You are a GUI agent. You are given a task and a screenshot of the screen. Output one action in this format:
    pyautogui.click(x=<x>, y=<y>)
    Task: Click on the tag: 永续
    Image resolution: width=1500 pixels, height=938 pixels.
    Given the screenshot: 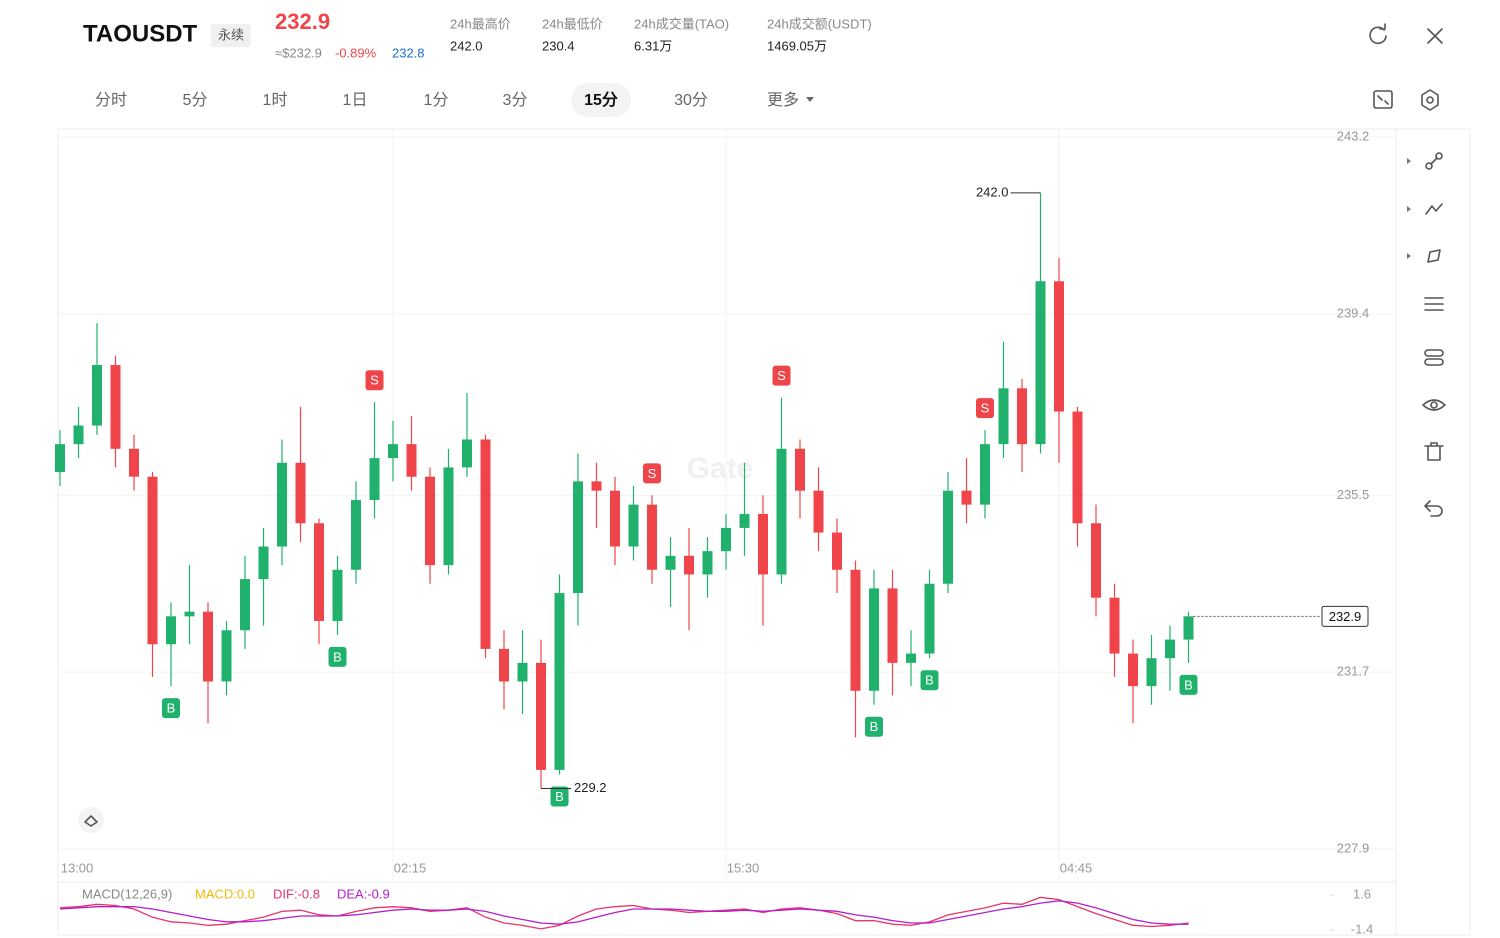 What is the action you would take?
    pyautogui.click(x=231, y=34)
    